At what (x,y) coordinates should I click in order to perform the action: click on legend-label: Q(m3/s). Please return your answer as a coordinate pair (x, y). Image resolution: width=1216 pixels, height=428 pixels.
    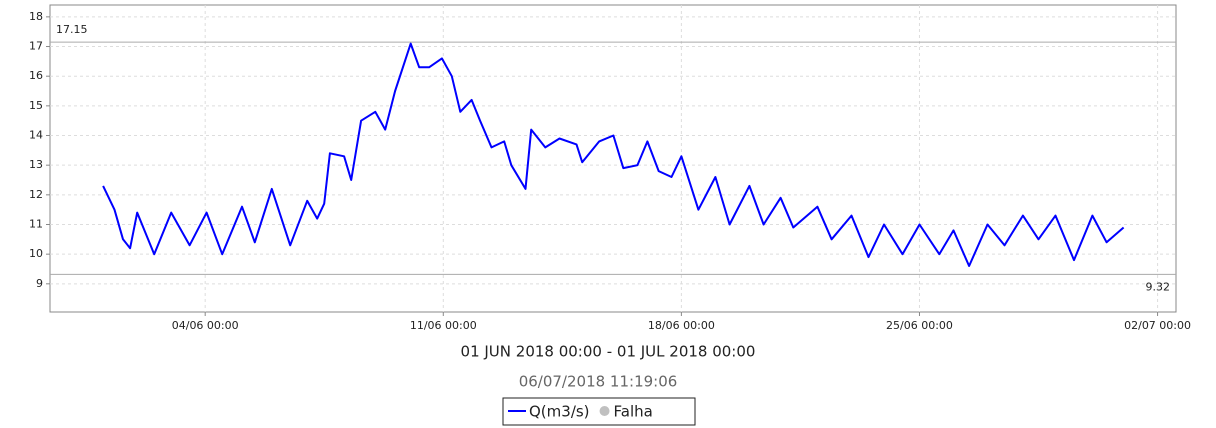
    Looking at the image, I should click on (559, 412).